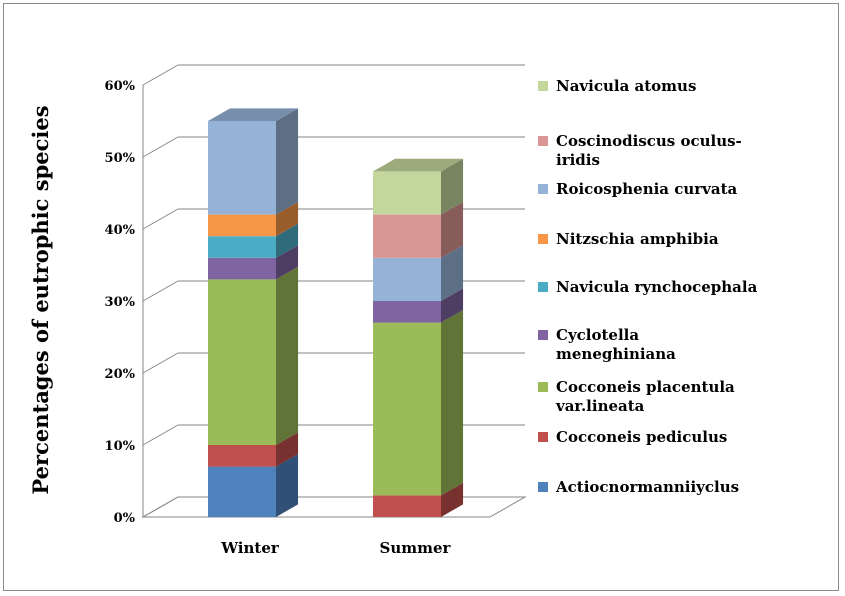 This screenshot has width=845, height=596. What do you see at coordinates (120, 446) in the screenshot?
I see `y-tick-label: 10%` at bounding box center [120, 446].